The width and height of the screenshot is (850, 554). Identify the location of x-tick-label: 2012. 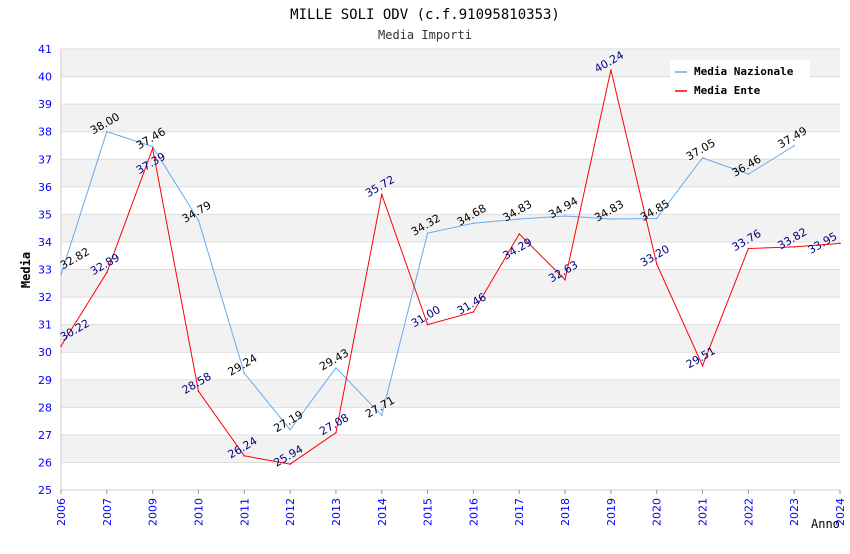
(290, 512).